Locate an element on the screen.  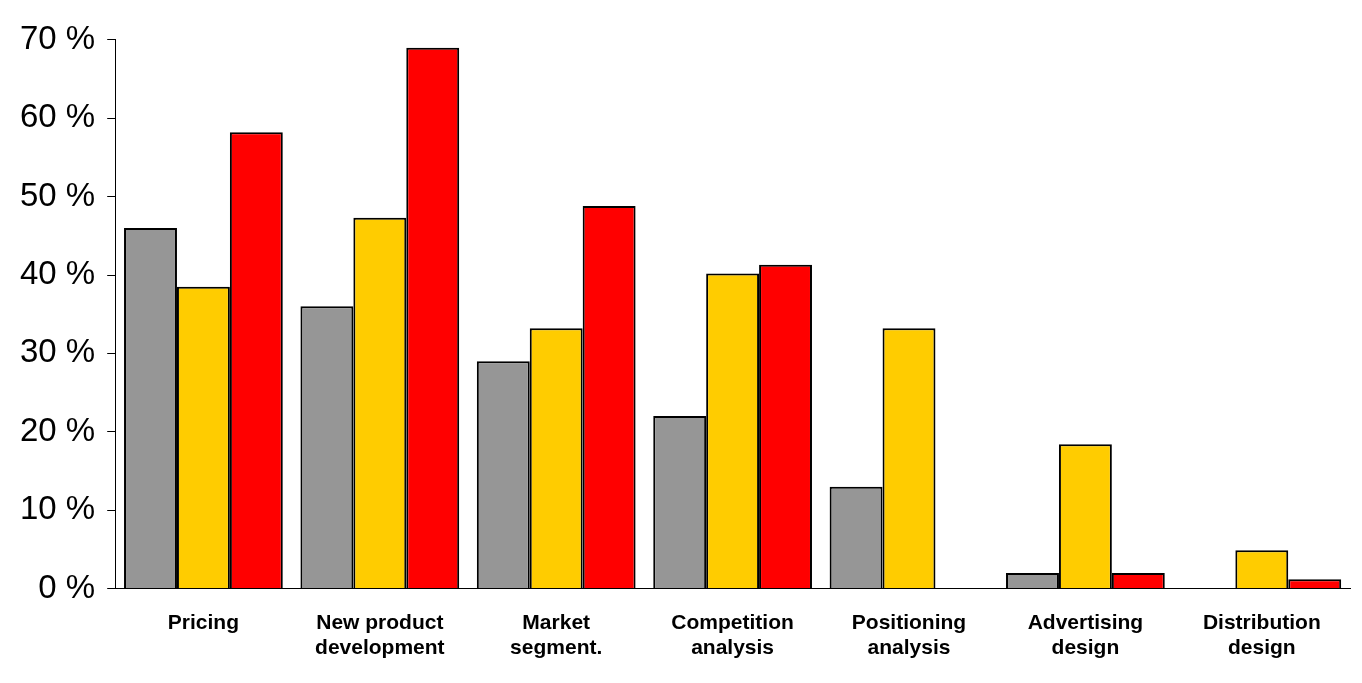
x-tick-label: Pricing is located at coordinates (203, 621).